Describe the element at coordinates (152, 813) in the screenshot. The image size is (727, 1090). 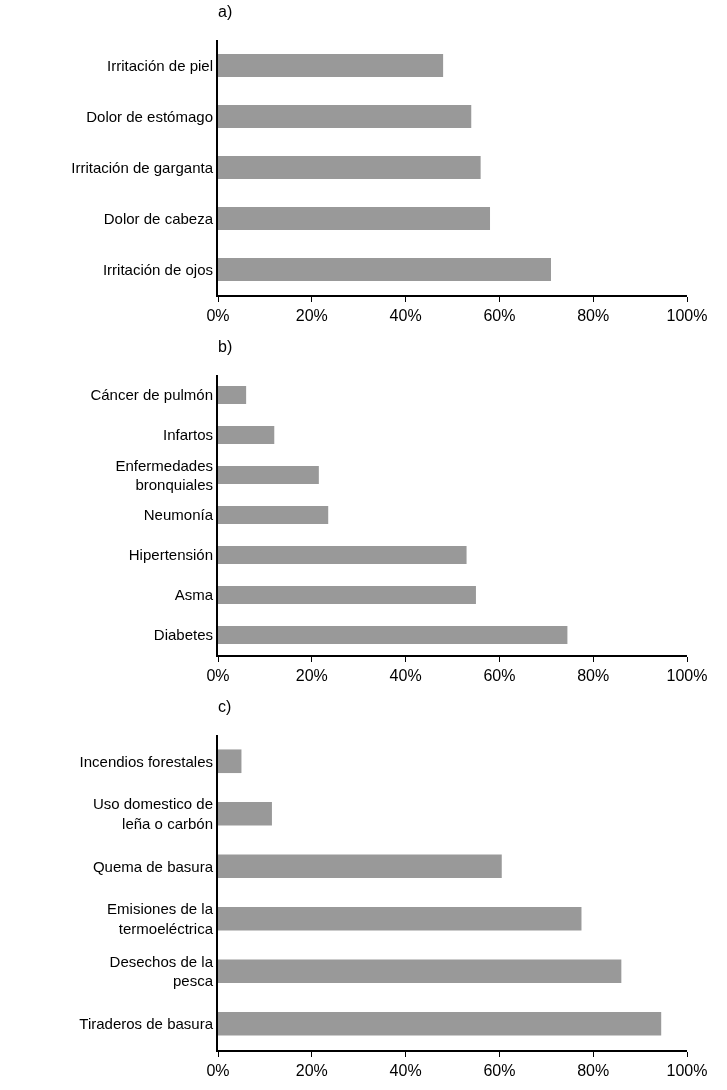
I see `y-tick-label: Uso domestico de leña o carbón` at that location.